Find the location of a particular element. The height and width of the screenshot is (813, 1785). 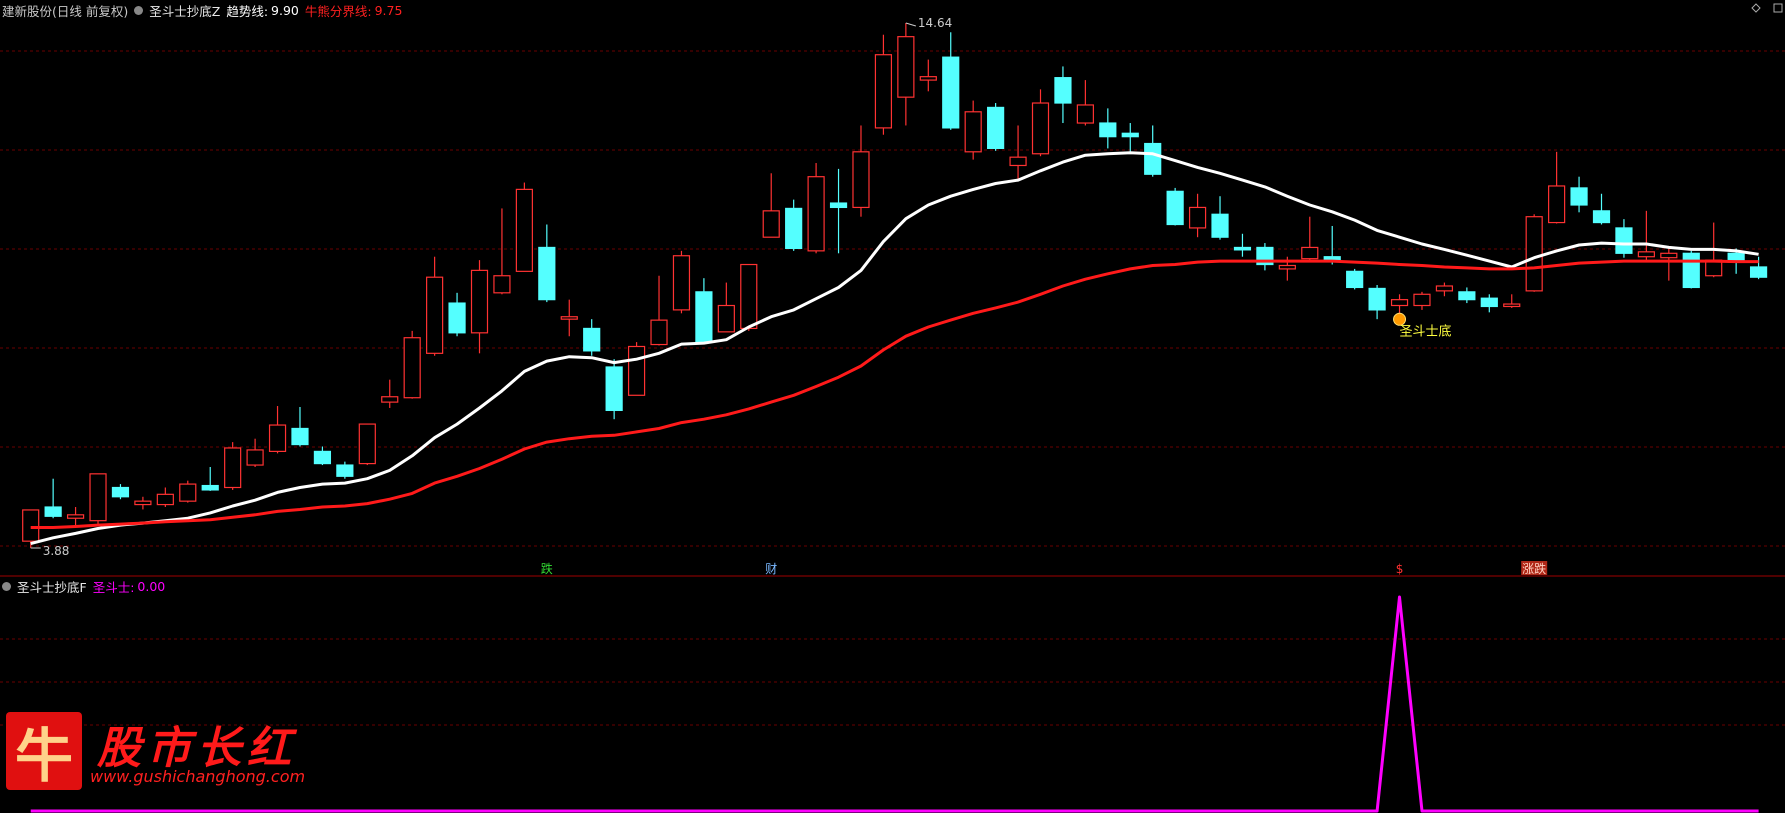

event-label: 财 is located at coordinates (771, 569).